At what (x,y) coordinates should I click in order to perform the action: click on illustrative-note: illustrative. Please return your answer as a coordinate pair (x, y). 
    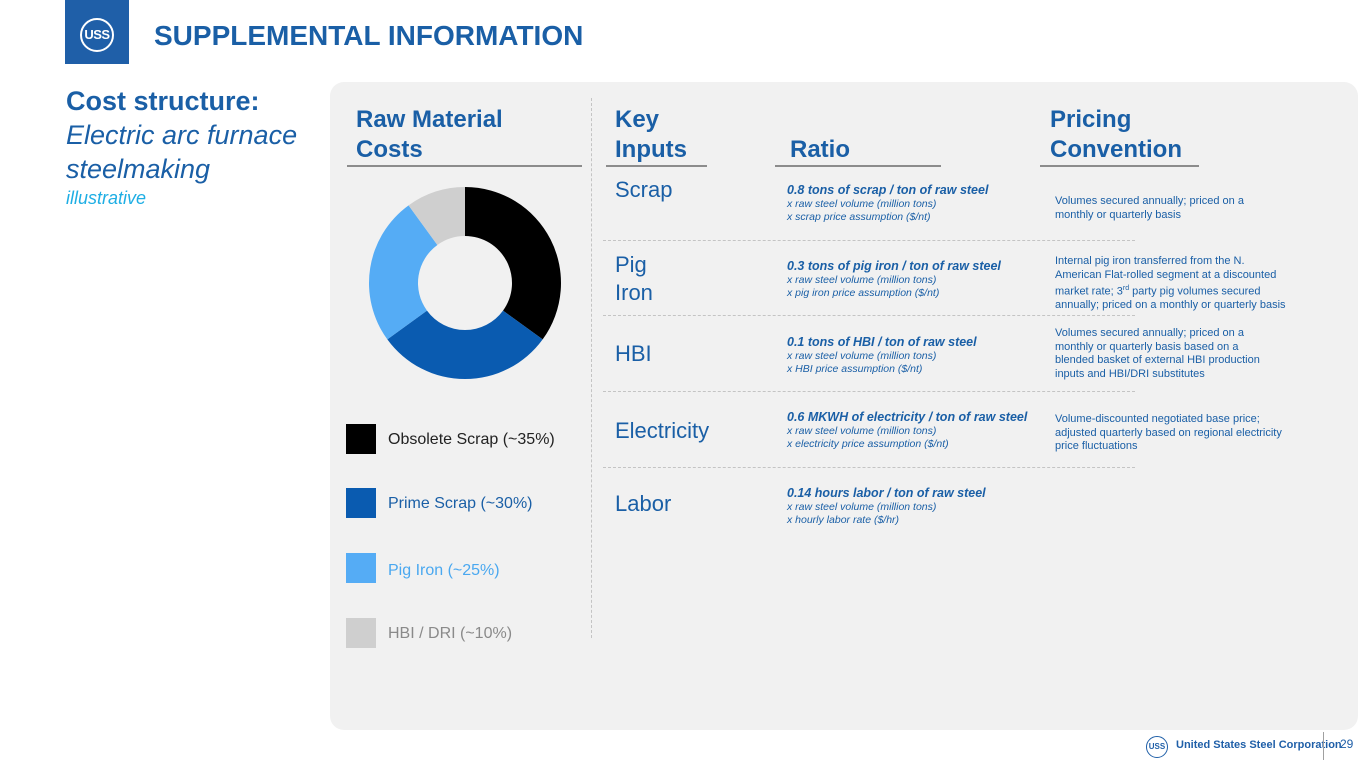
    Looking at the image, I should click on (106, 198).